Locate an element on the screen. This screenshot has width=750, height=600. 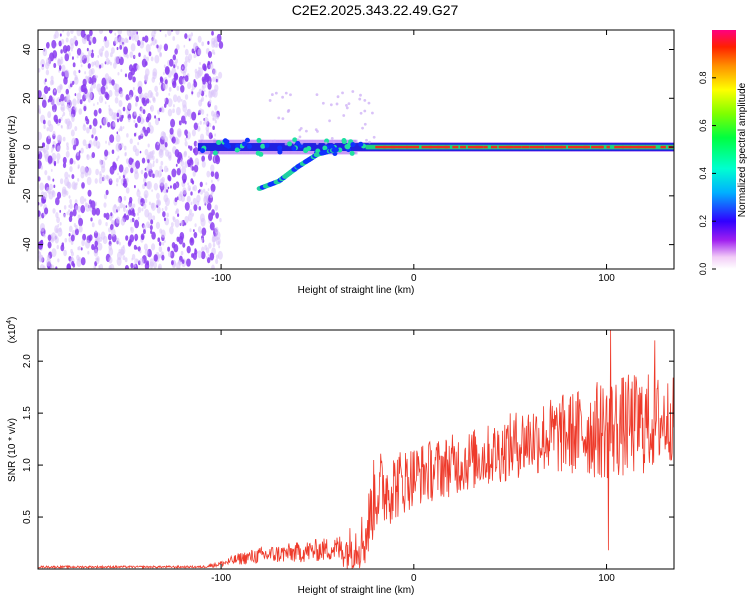
x-tick-label: 0 is located at coordinates (414, 278).